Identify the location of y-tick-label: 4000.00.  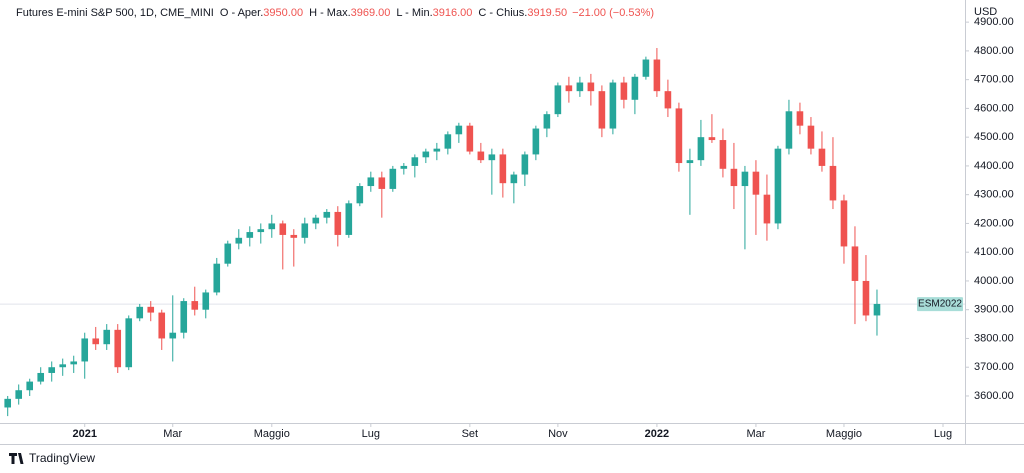
(994, 281).